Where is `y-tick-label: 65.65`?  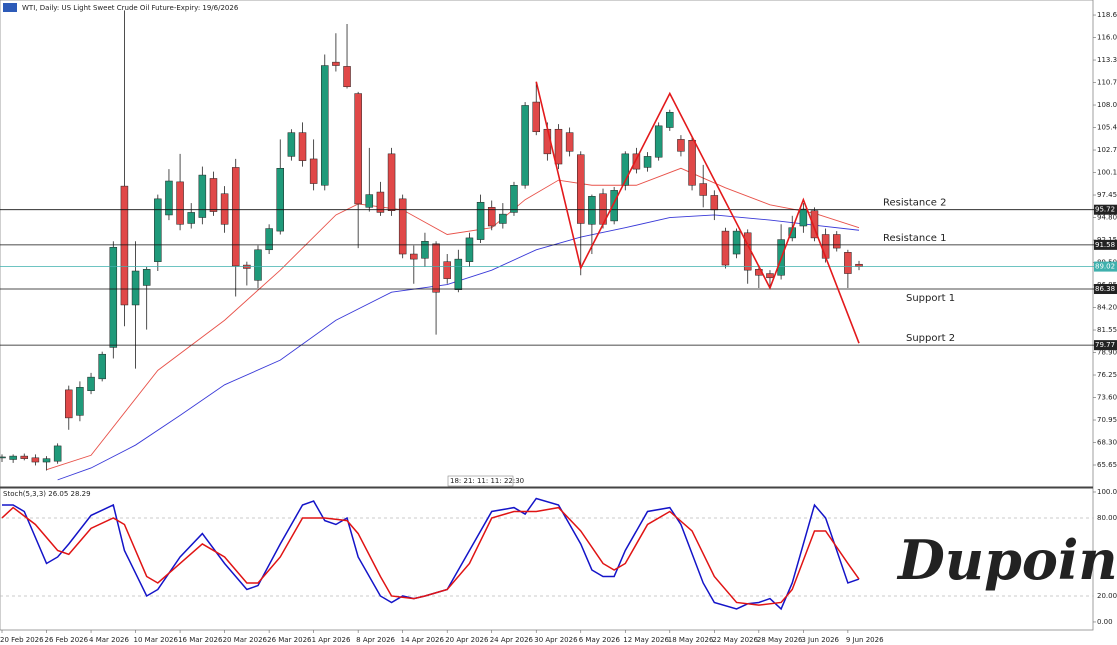 y-tick-label: 65.65 is located at coordinates (1107, 465).